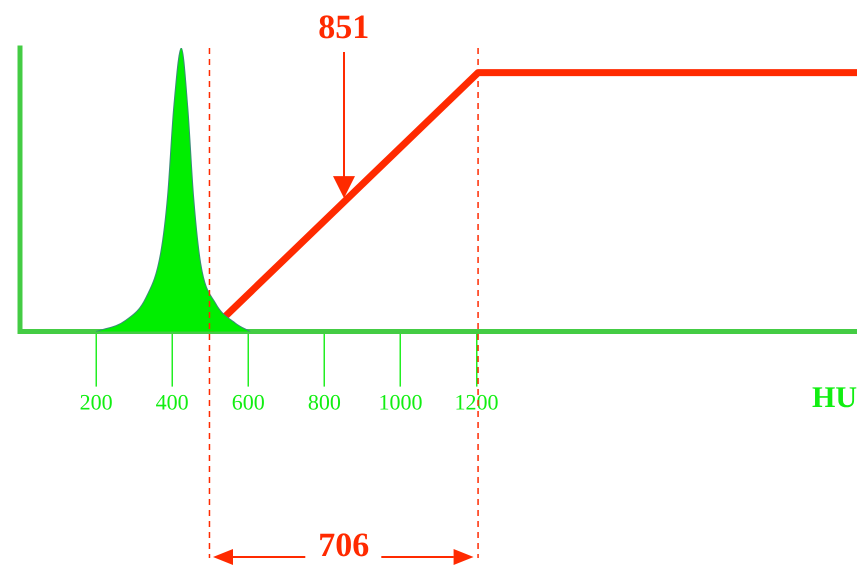  Describe the element at coordinates (248, 402) in the screenshot. I see `x-tick-label: 600` at that location.